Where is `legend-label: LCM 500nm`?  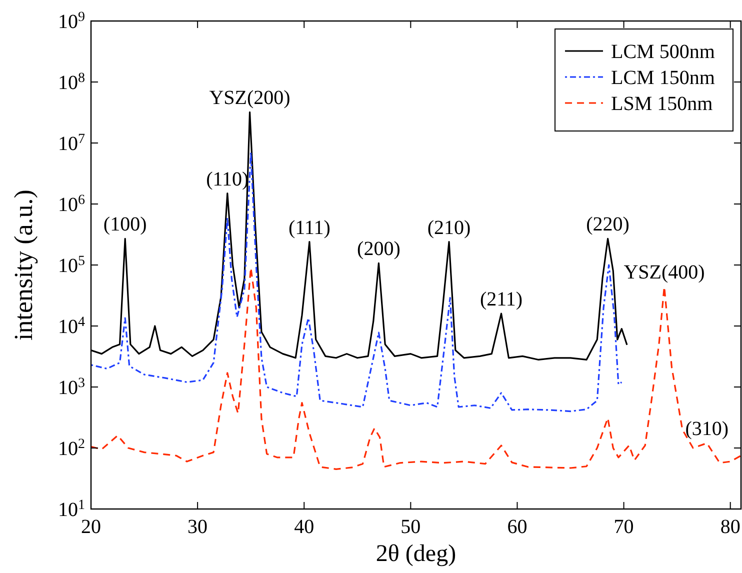
legend-label: LCM 500nm is located at coordinates (663, 52).